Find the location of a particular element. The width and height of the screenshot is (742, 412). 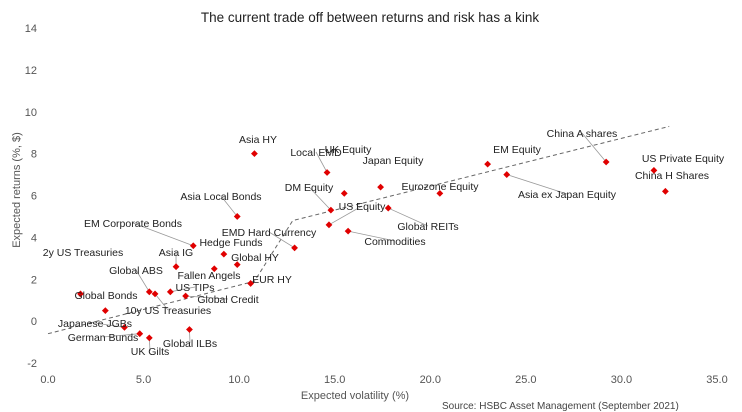

x-tick-label: 20.0 is located at coordinates (430, 380).